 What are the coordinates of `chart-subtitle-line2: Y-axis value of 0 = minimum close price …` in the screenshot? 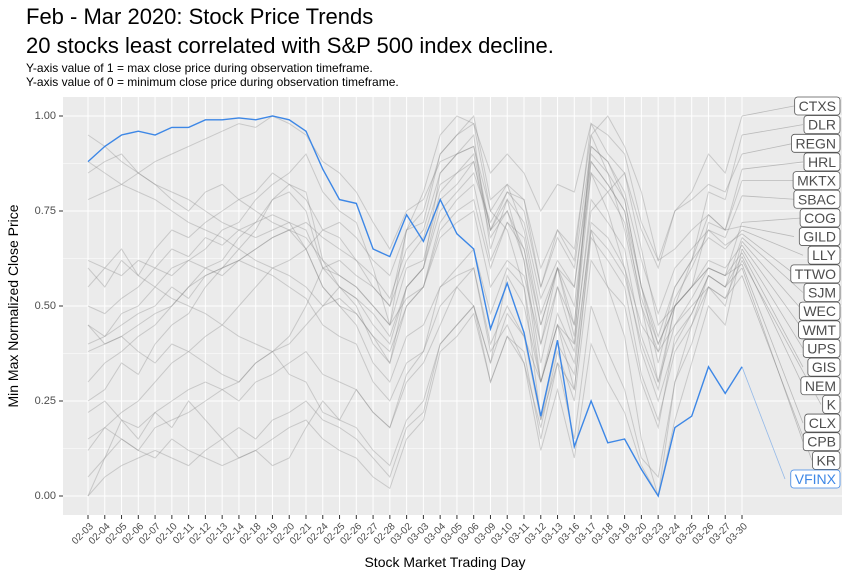 It's located at (212, 82).